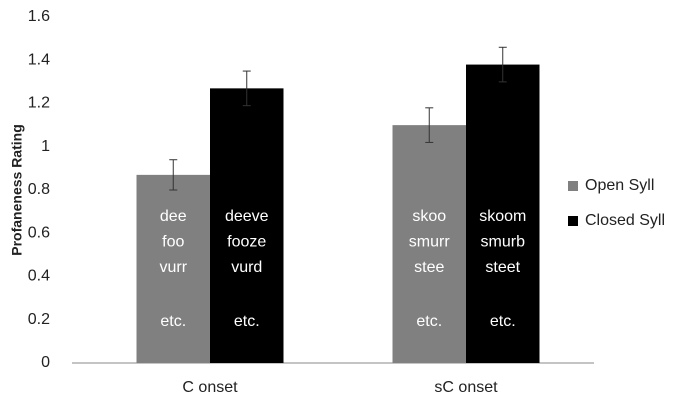 The image size is (683, 401). I want to click on y-axis-label: Profaneness Rating, so click(17, 189).